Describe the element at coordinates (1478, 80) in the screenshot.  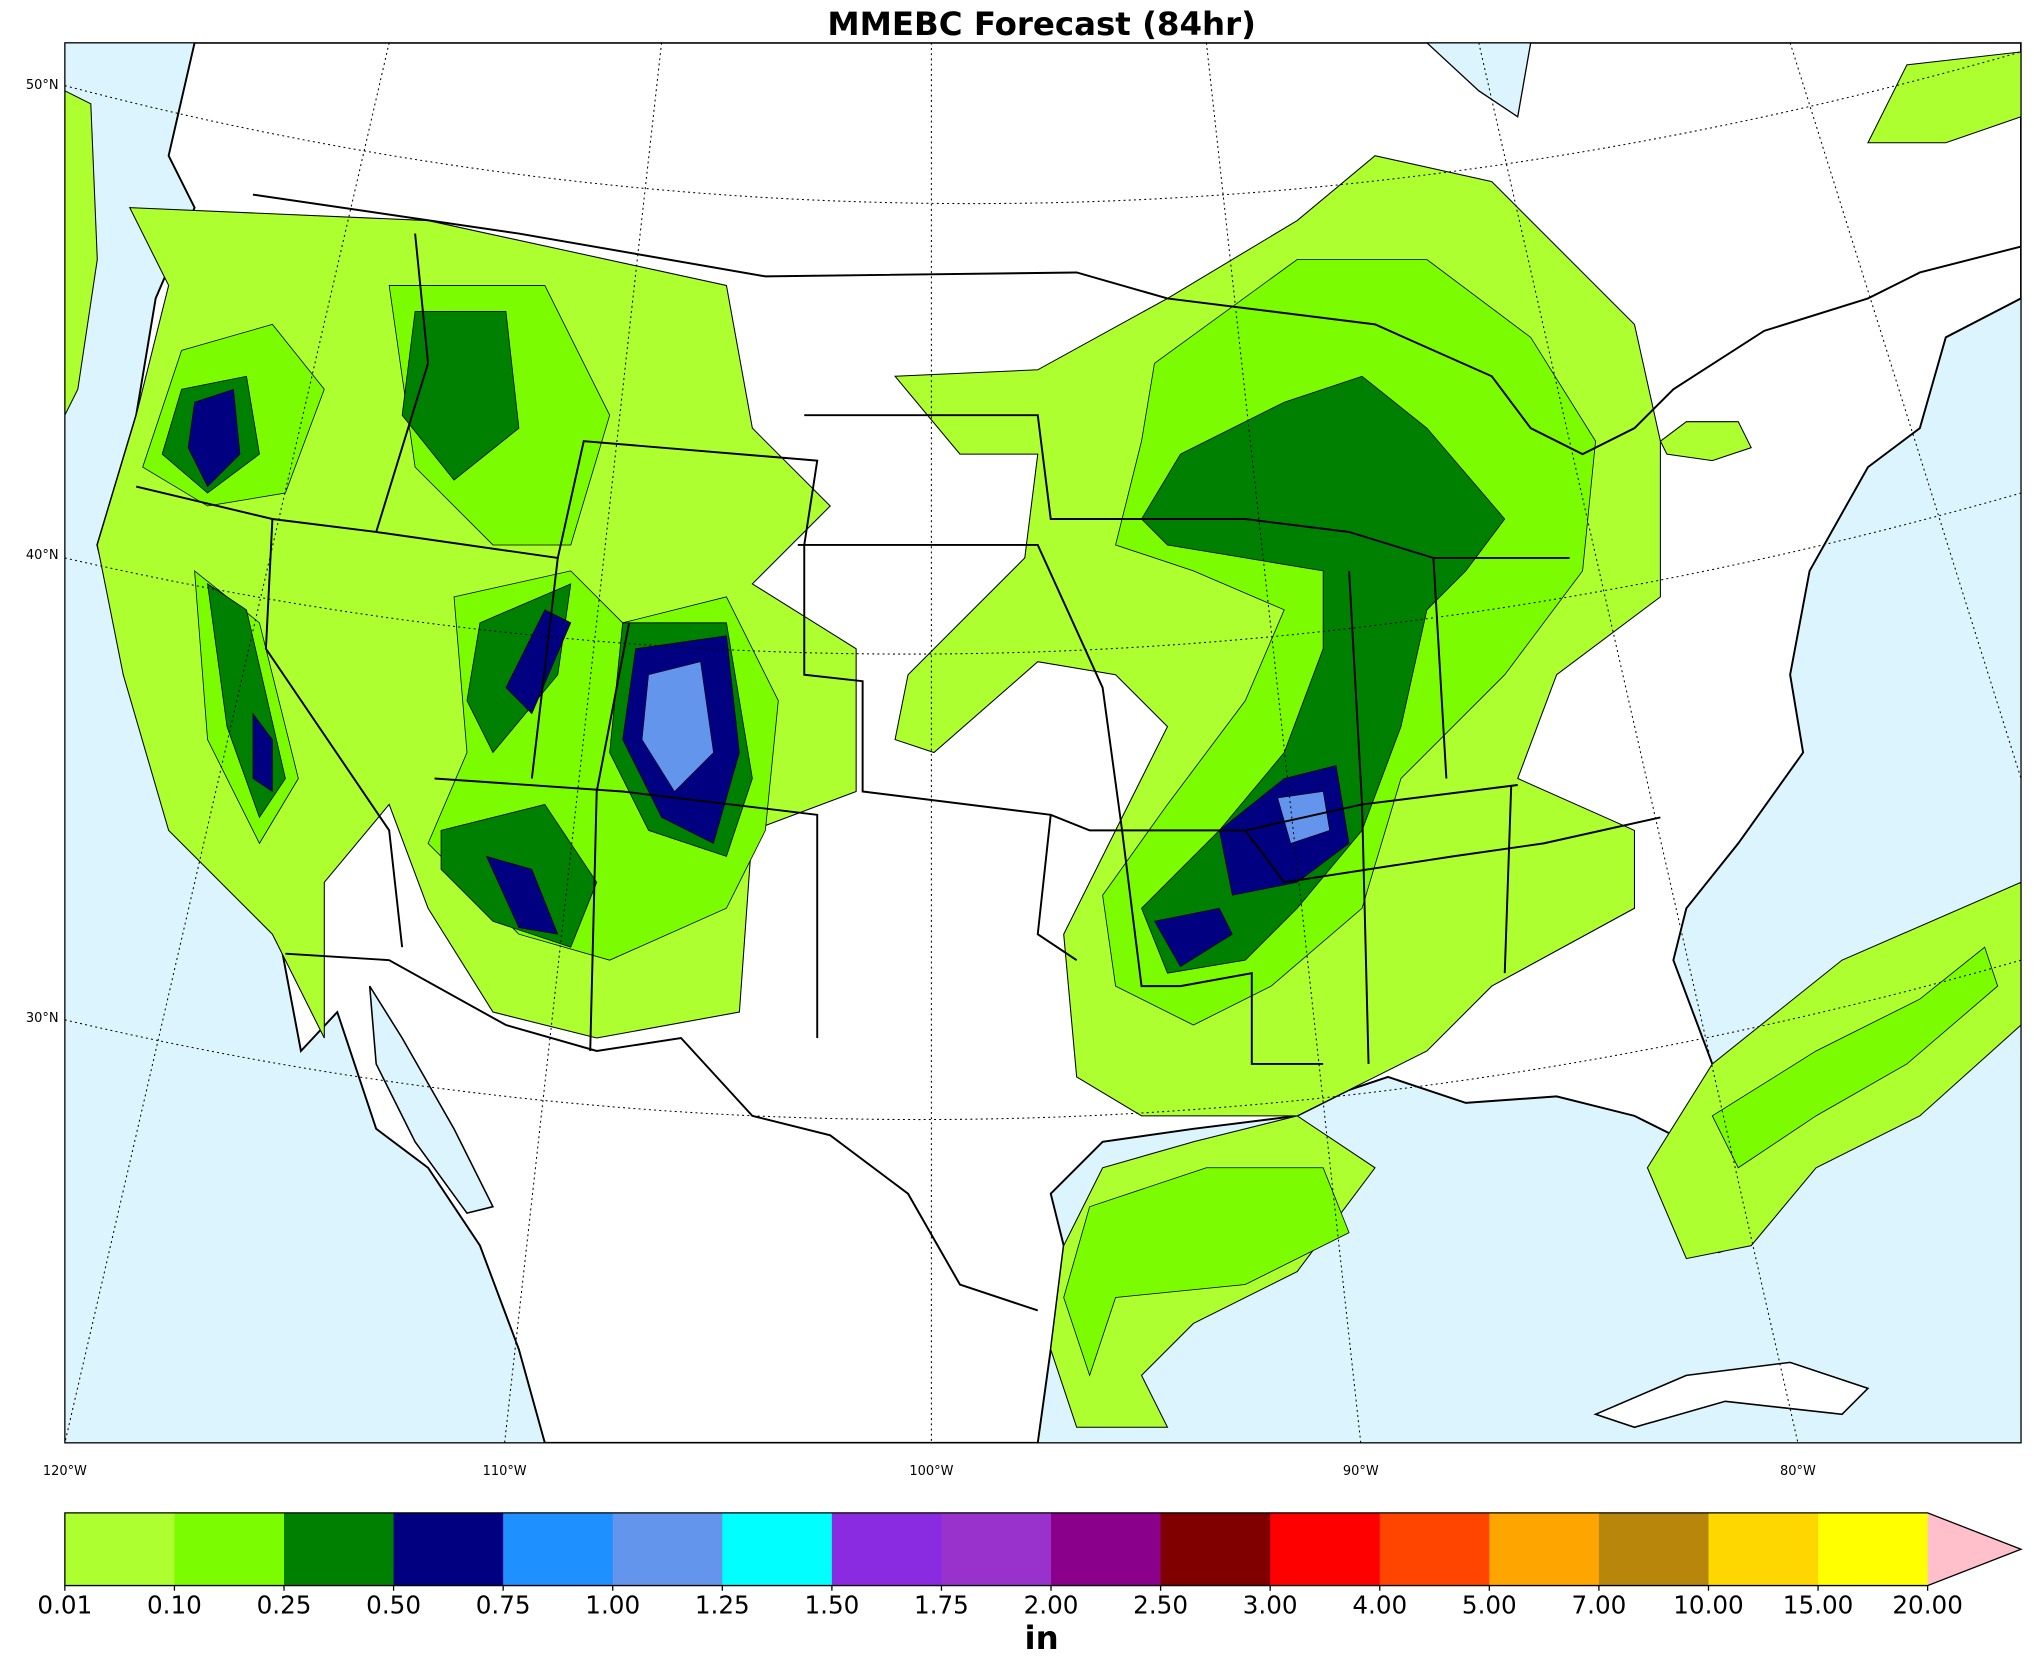
I see `hudson-bay-area` at that location.